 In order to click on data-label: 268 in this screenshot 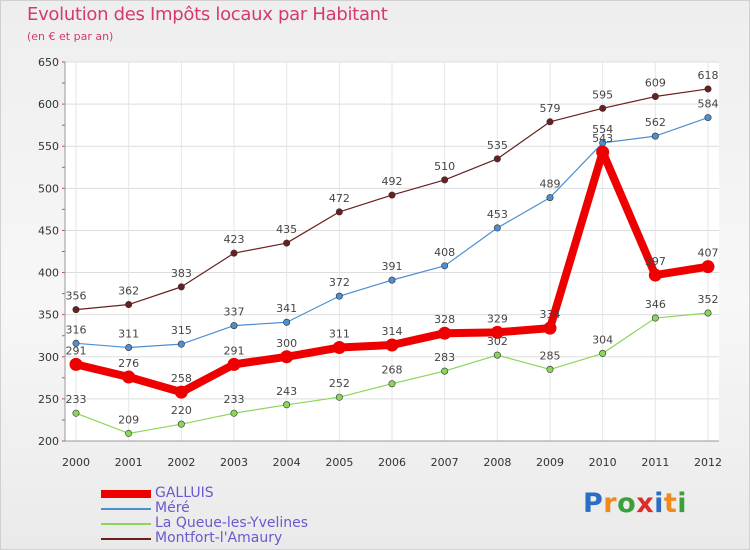, I will do `click(392, 370)`.